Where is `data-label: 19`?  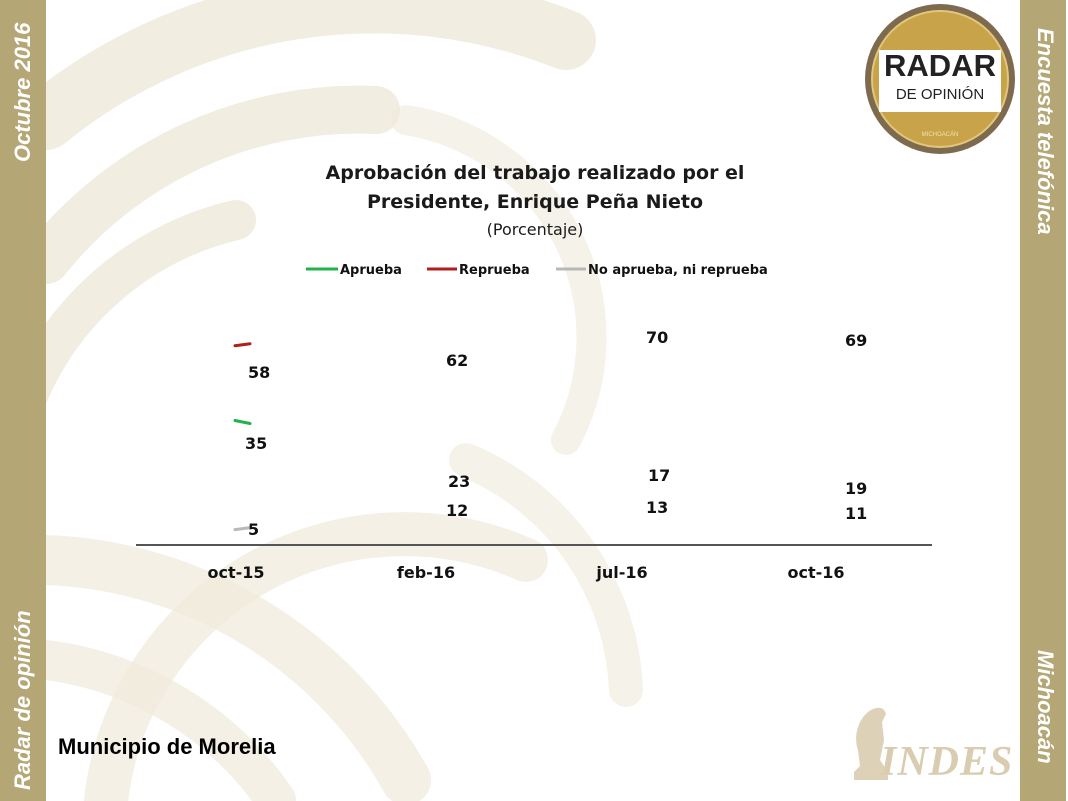 data-label: 19 is located at coordinates (856, 488).